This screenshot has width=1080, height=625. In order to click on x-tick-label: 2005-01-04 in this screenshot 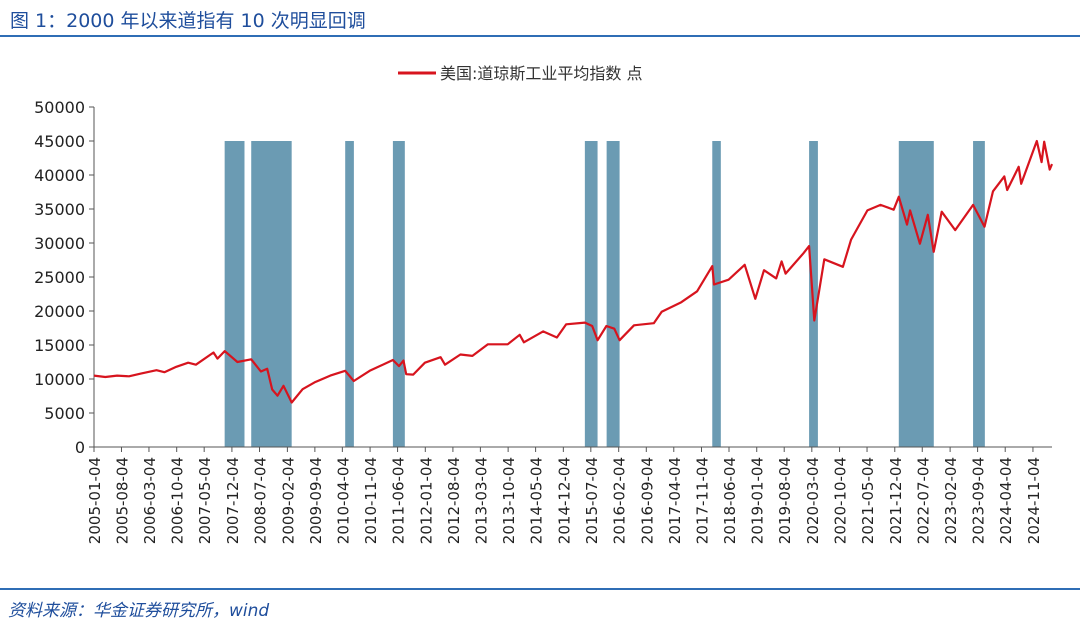, I will do `click(95, 500)`.